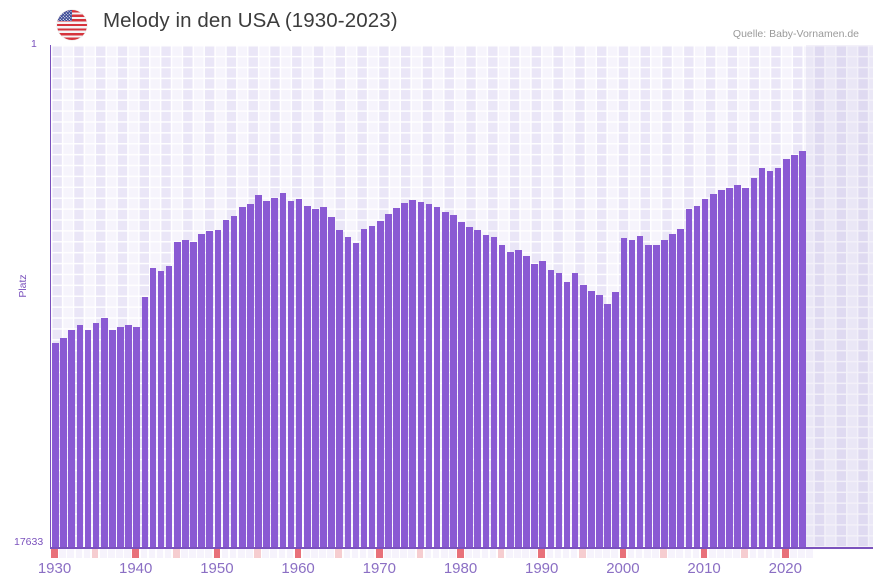  I want to click on bar-2019, so click(778, 357).